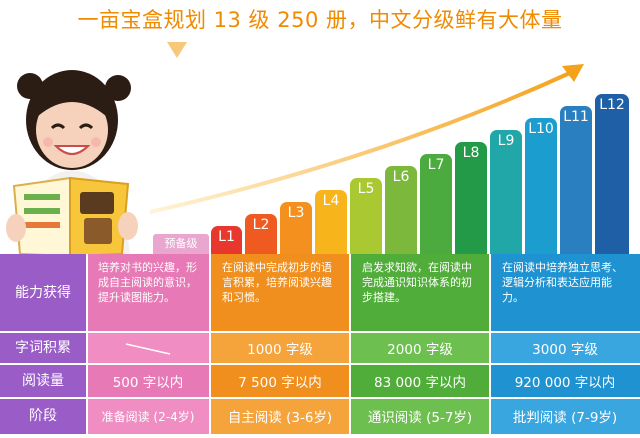 Image resolution: width=640 pixels, height=438 pixels. I want to click on critical-reading-cell: 920 000 字以内, so click(565, 381).